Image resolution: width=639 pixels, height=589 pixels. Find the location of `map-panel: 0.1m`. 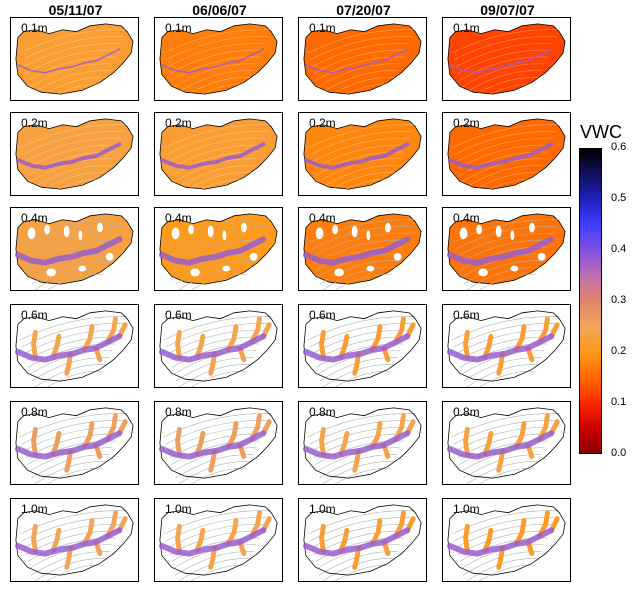

map-panel: 0.1m is located at coordinates (506, 59).